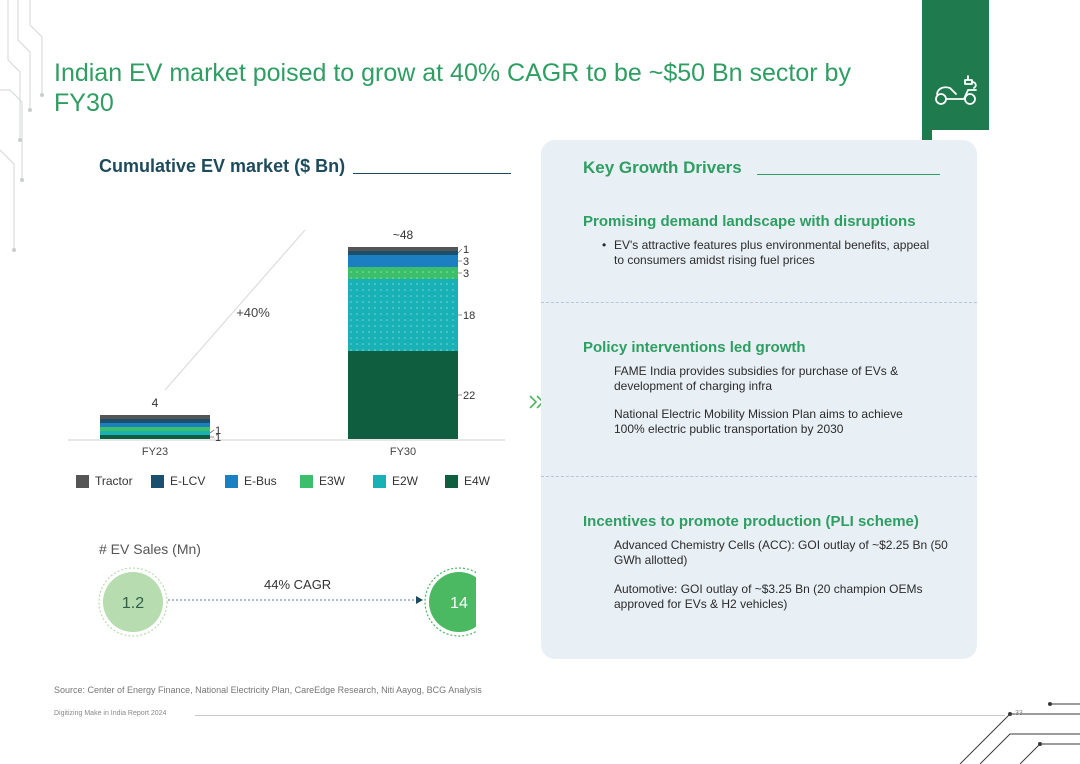  I want to click on fy23-sales-ring, so click(133, 602).